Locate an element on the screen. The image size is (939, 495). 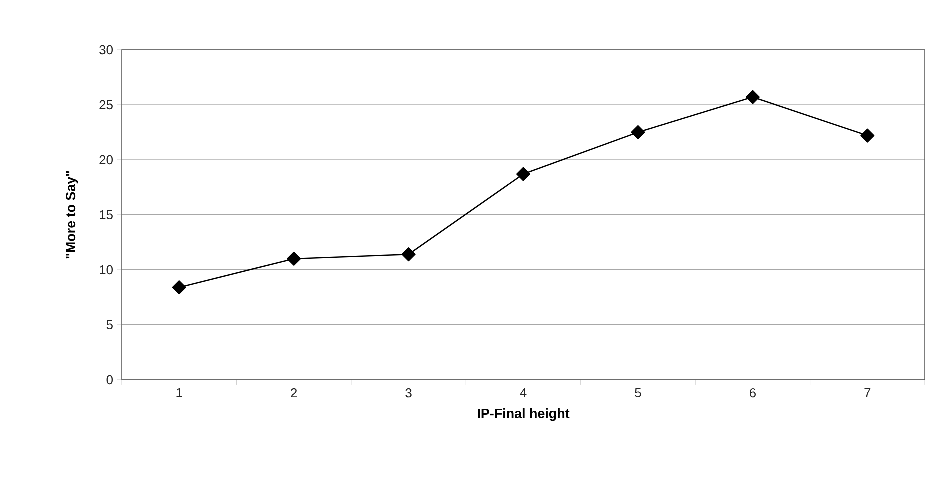
y-tick-label: 20 is located at coordinates (106, 160).